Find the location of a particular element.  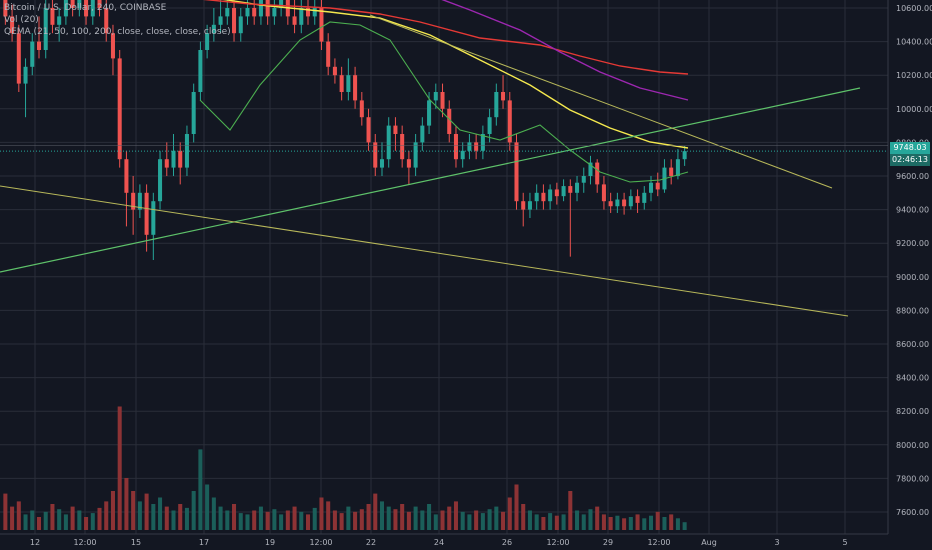

price-axis-label: 10400.00 is located at coordinates (914, 42).